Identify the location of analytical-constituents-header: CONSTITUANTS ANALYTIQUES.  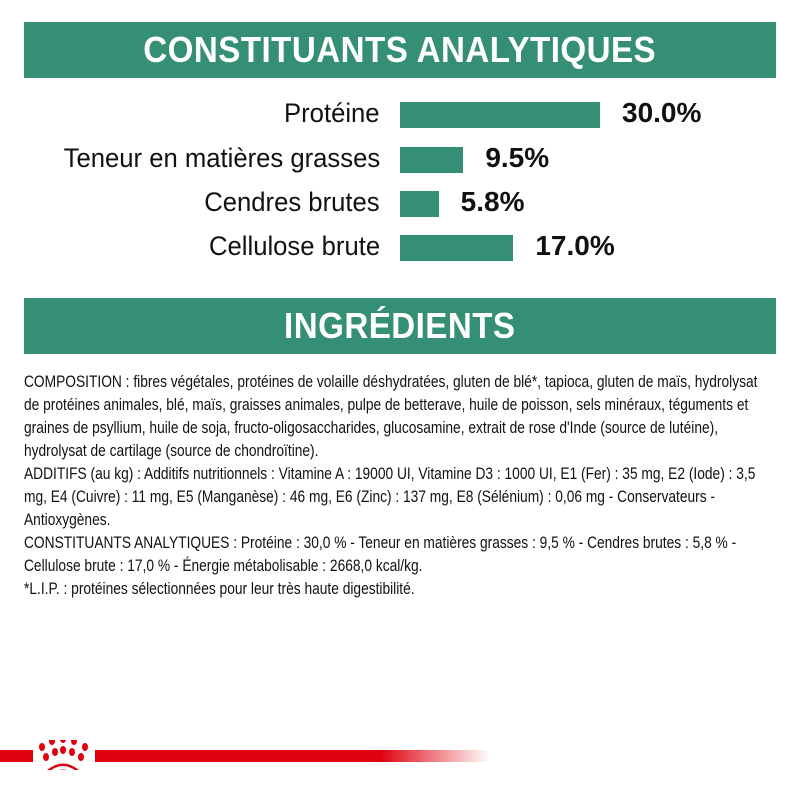
(400, 50).